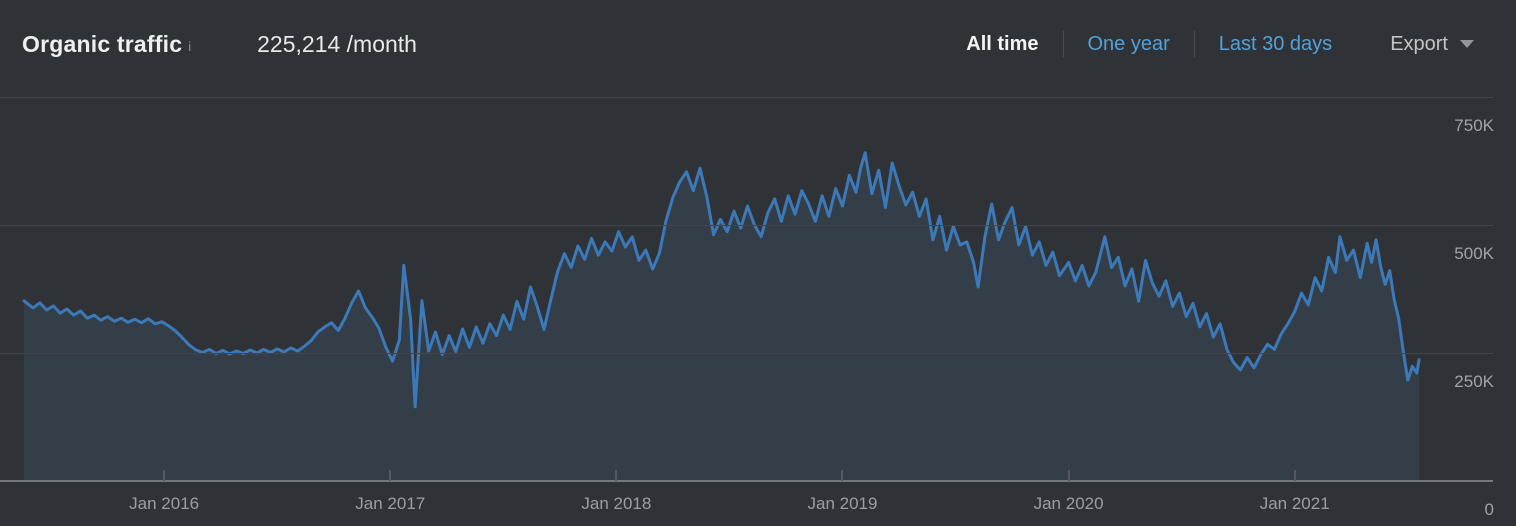 The image size is (1516, 526). I want to click on x-axis-line, so click(746, 481).